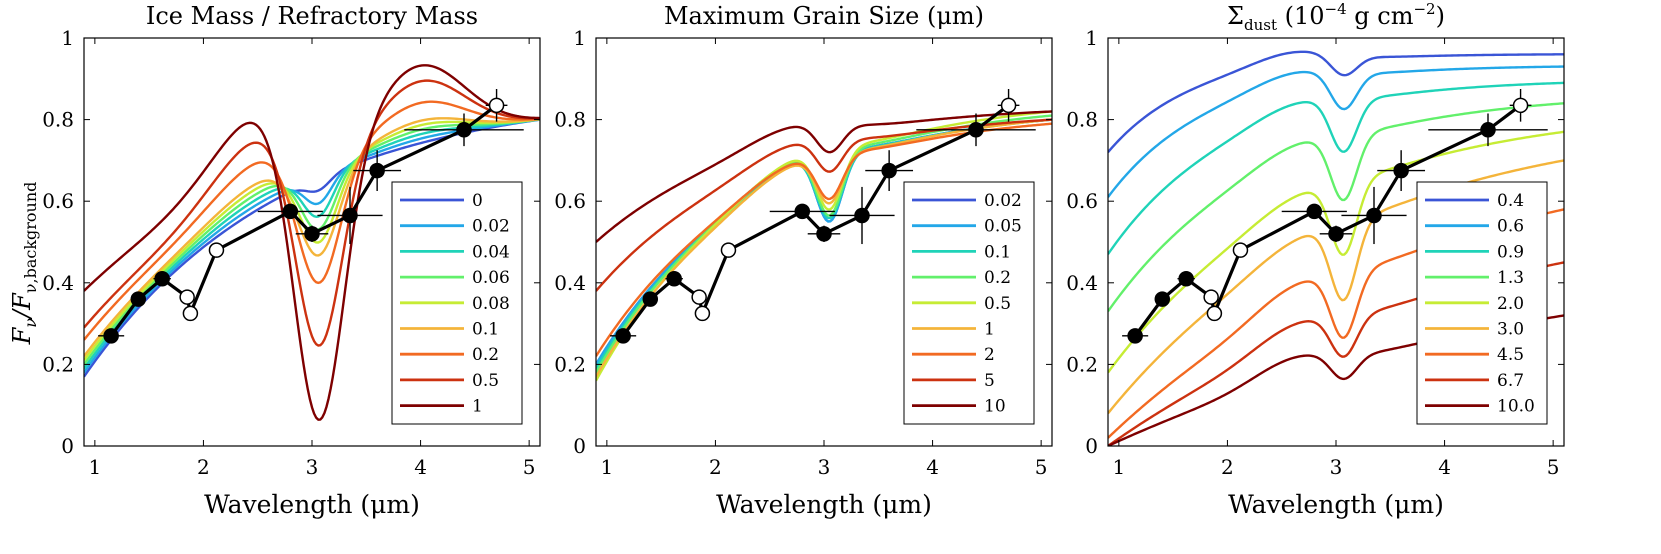  I want to click on y-label-den-sub: ν,background, so click(30, 238).